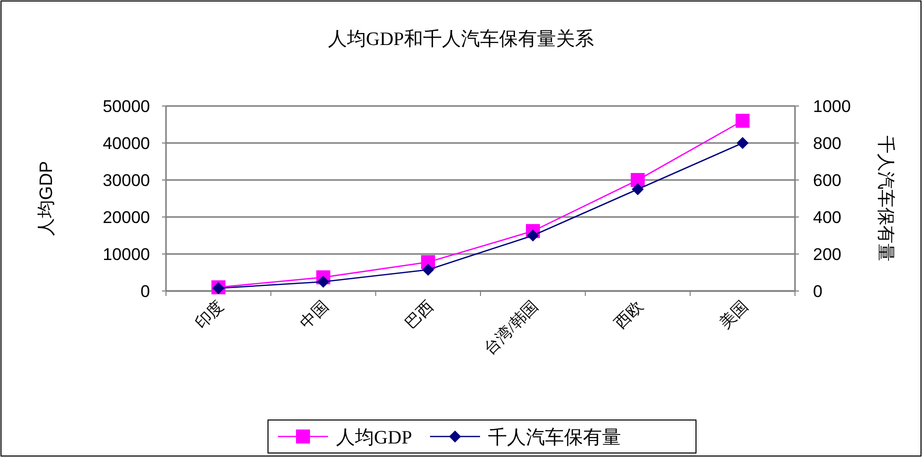 This screenshot has height=457, width=922. Describe the element at coordinates (832, 106) in the screenshot. I see `y2-tick-label: 1000` at that location.